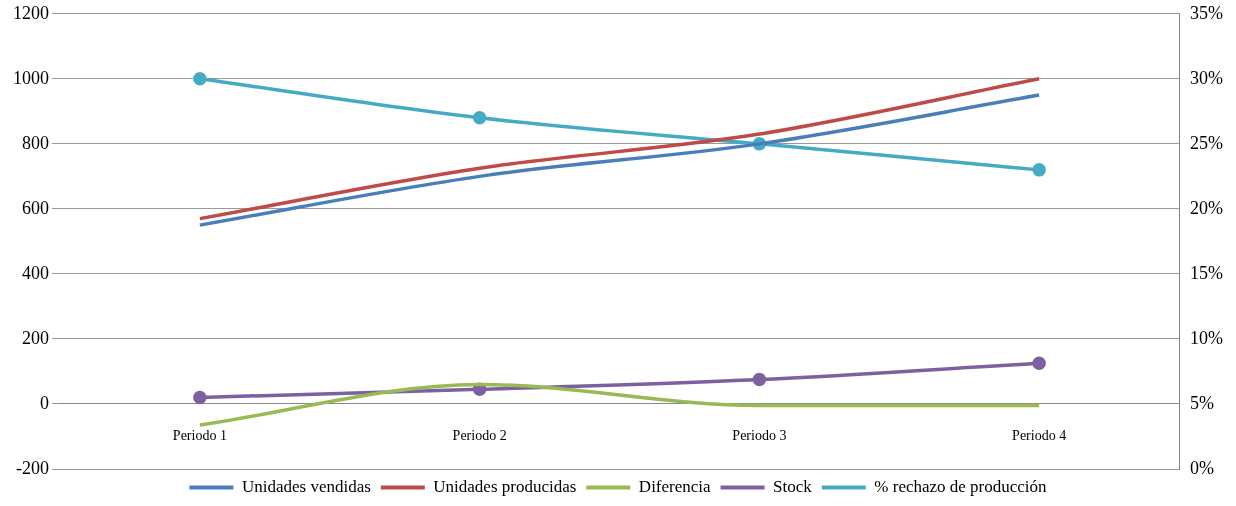  Describe the element at coordinates (35, 272) in the screenshot. I see `y-tick-label: 400` at that location.